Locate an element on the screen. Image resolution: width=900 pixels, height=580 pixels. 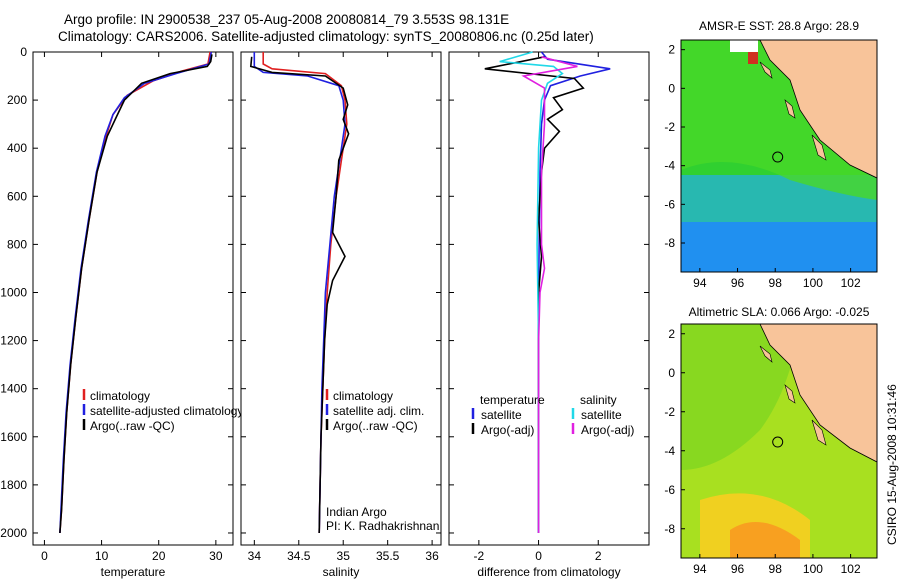
y-tick-label: 0 is located at coordinates (23, 52).